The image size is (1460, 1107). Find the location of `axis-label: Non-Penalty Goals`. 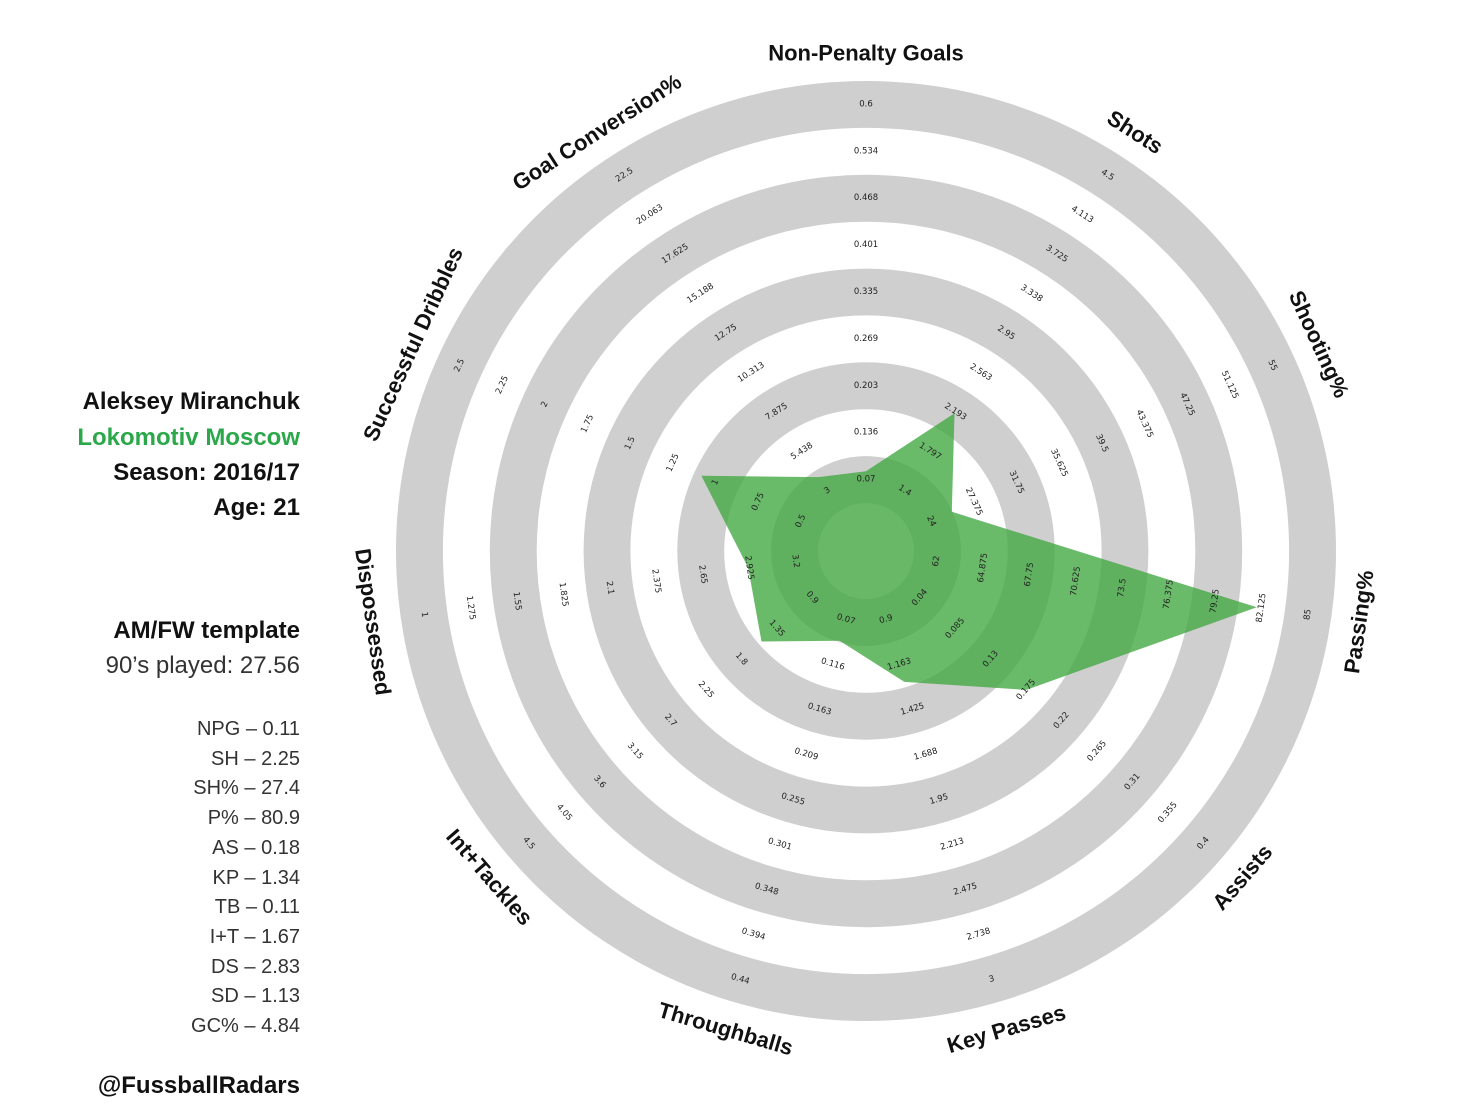

axis-label: Non-Penalty Goals is located at coordinates (866, 53).